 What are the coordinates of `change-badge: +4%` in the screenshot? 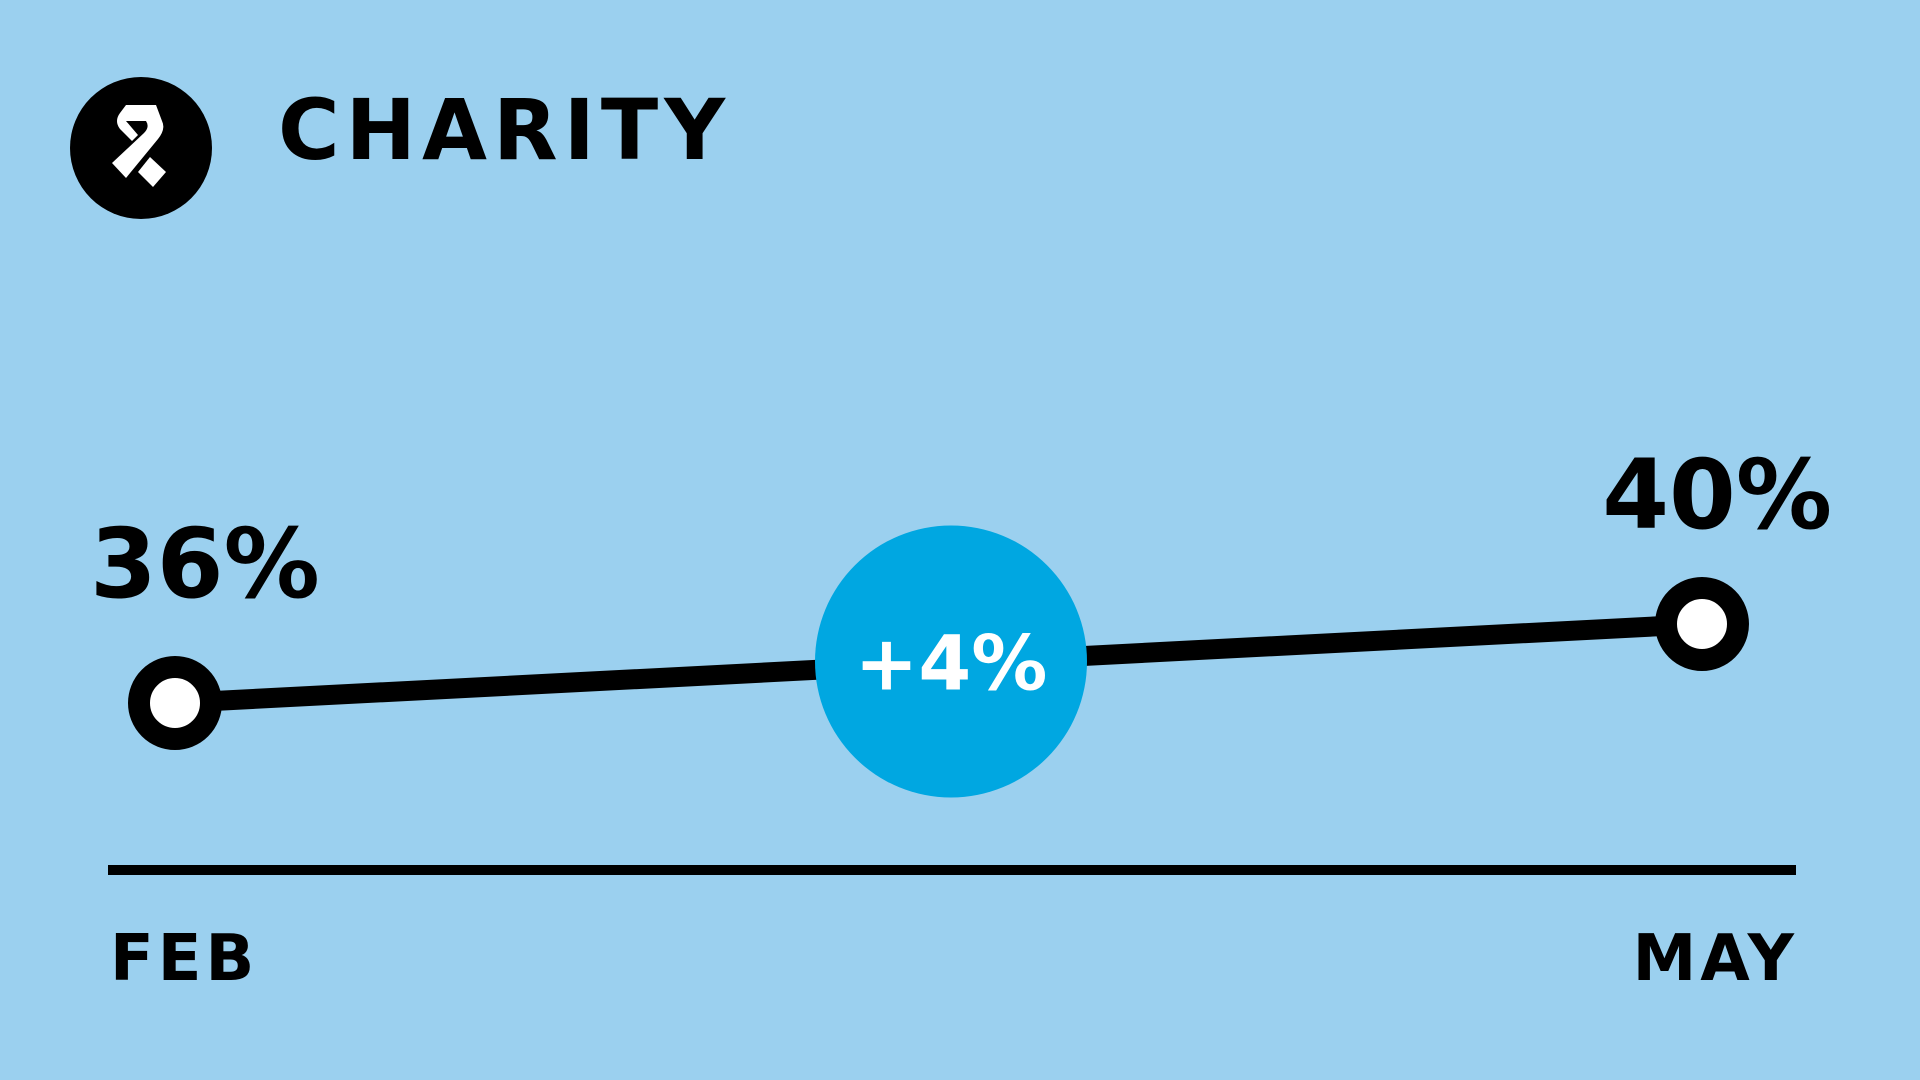 It's located at (951, 661).